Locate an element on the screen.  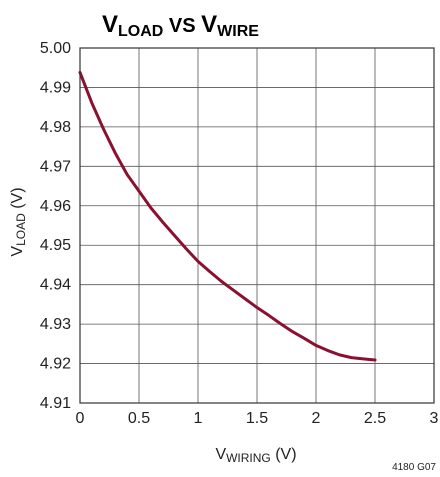
figure-code: 4180 G07 is located at coordinates (414, 467).